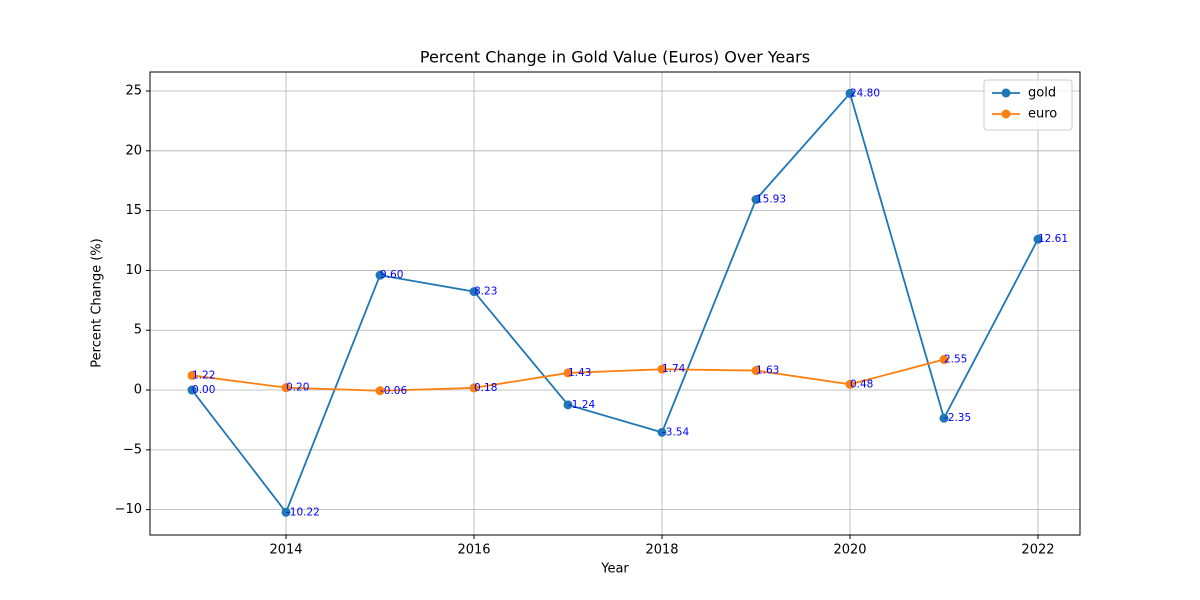 This screenshot has height=600, width=1200. I want to click on y-axis-label: Percent Change (%), so click(97, 302).